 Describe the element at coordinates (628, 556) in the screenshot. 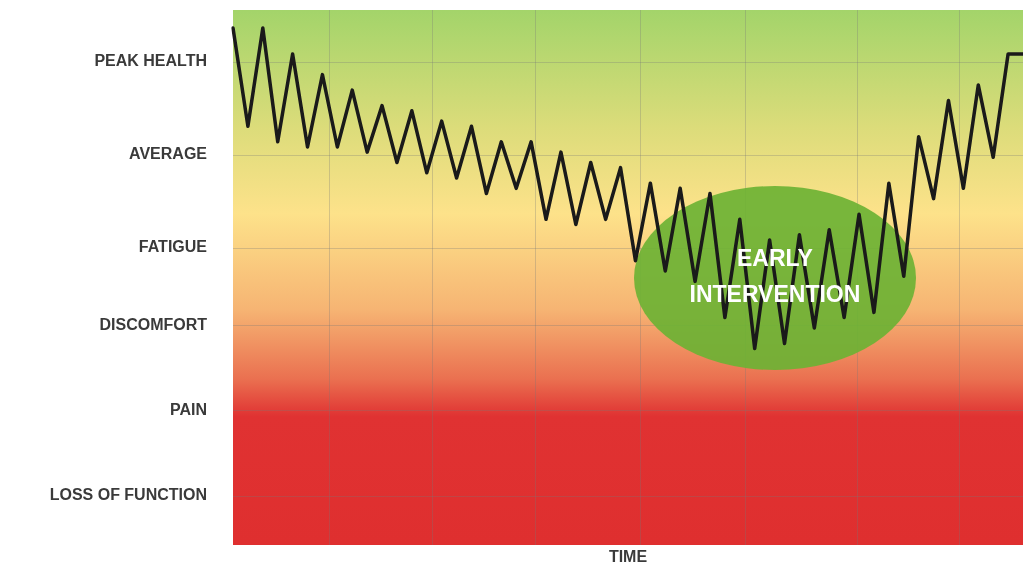

I see `x-axis-title: TIME` at that location.